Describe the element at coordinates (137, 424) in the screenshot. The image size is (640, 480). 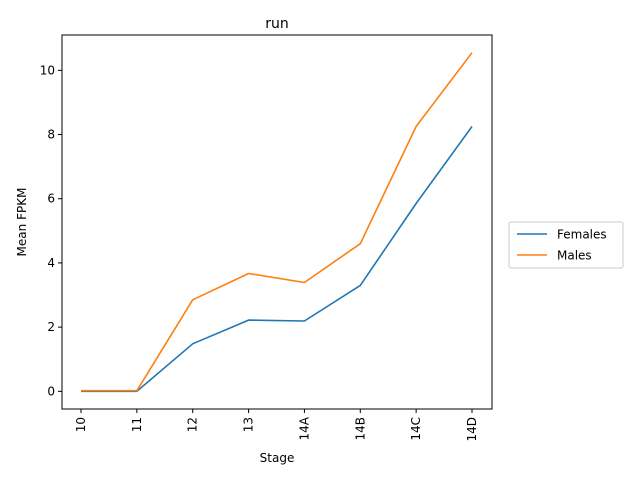
I see `x-tick-label: 11` at that location.